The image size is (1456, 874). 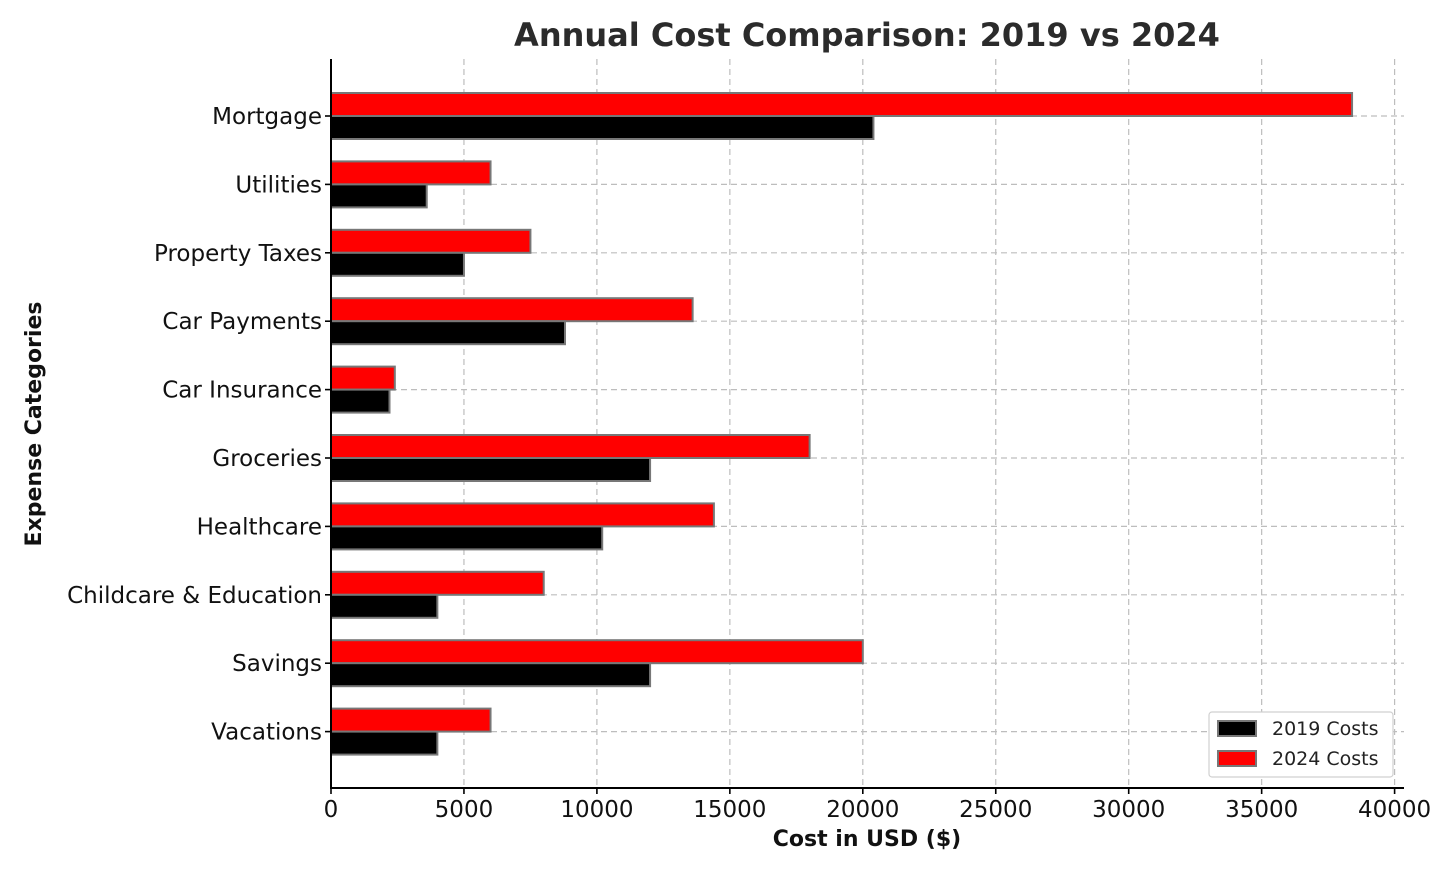 What do you see at coordinates (862, 810) in the screenshot?
I see `x-tick-label: 20000` at bounding box center [862, 810].